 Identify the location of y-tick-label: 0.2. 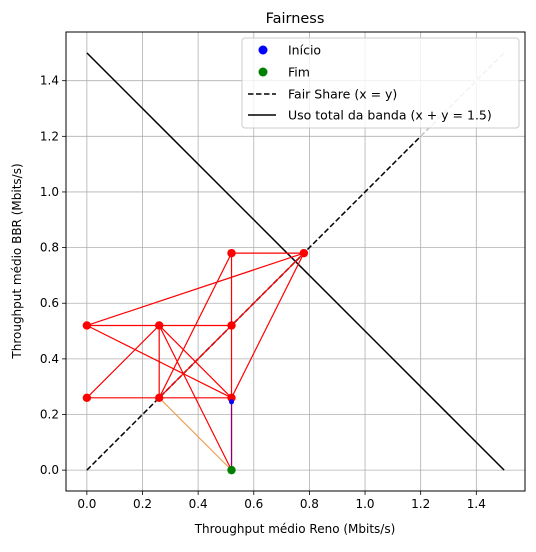
(49, 415).